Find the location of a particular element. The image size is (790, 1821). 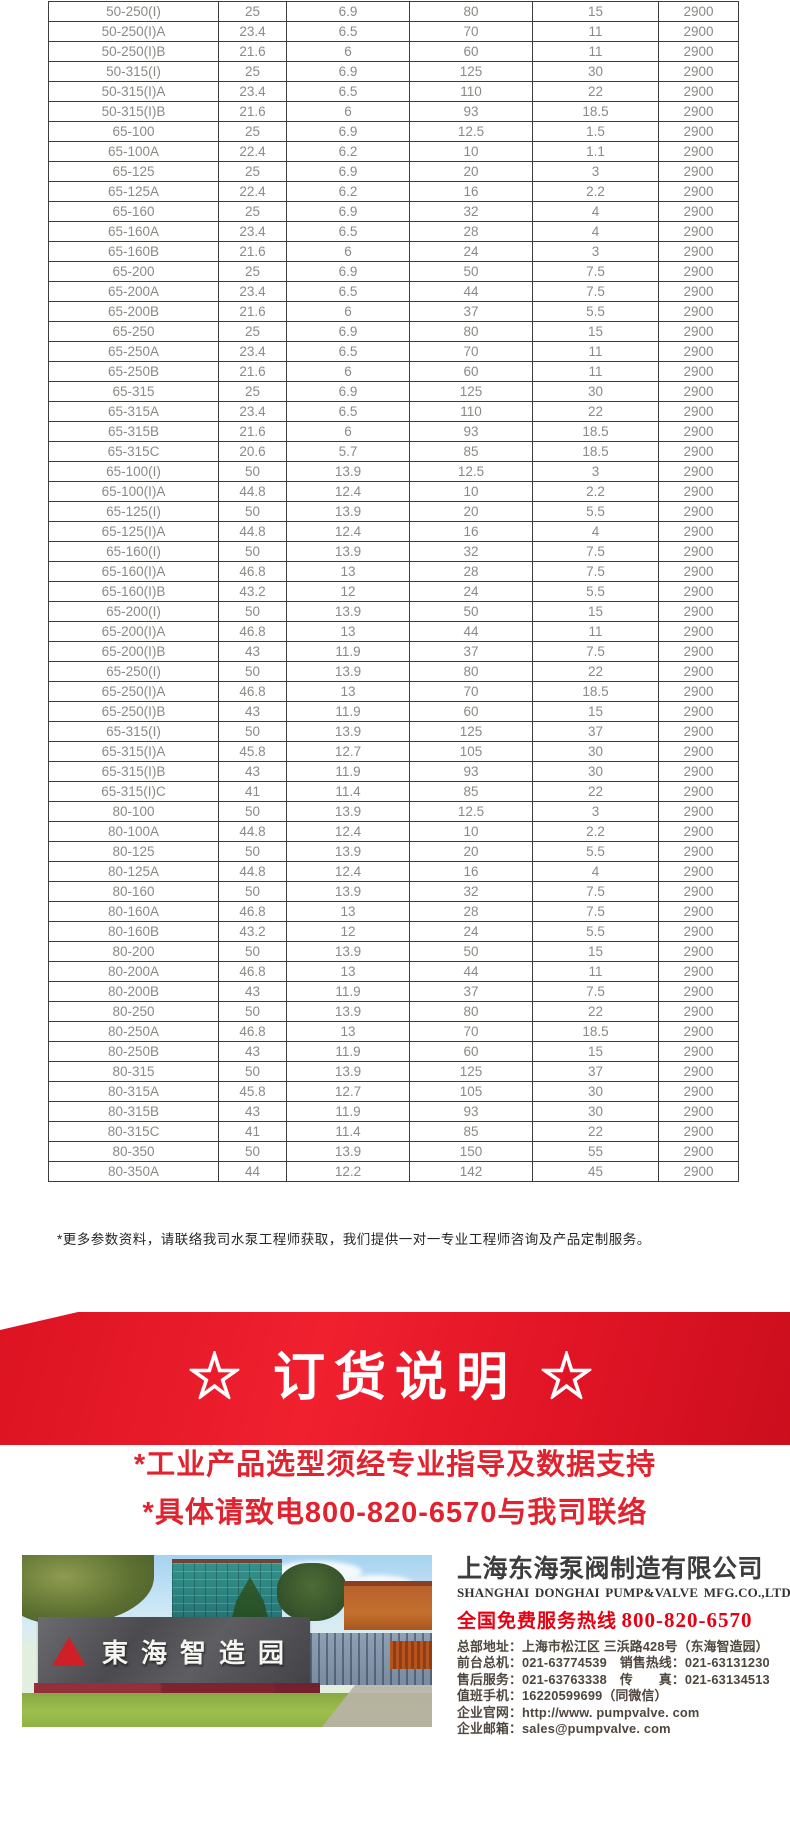

table-row: 65-200(I)B 43 11.9 37 7.5 2900 is located at coordinates (393, 651).